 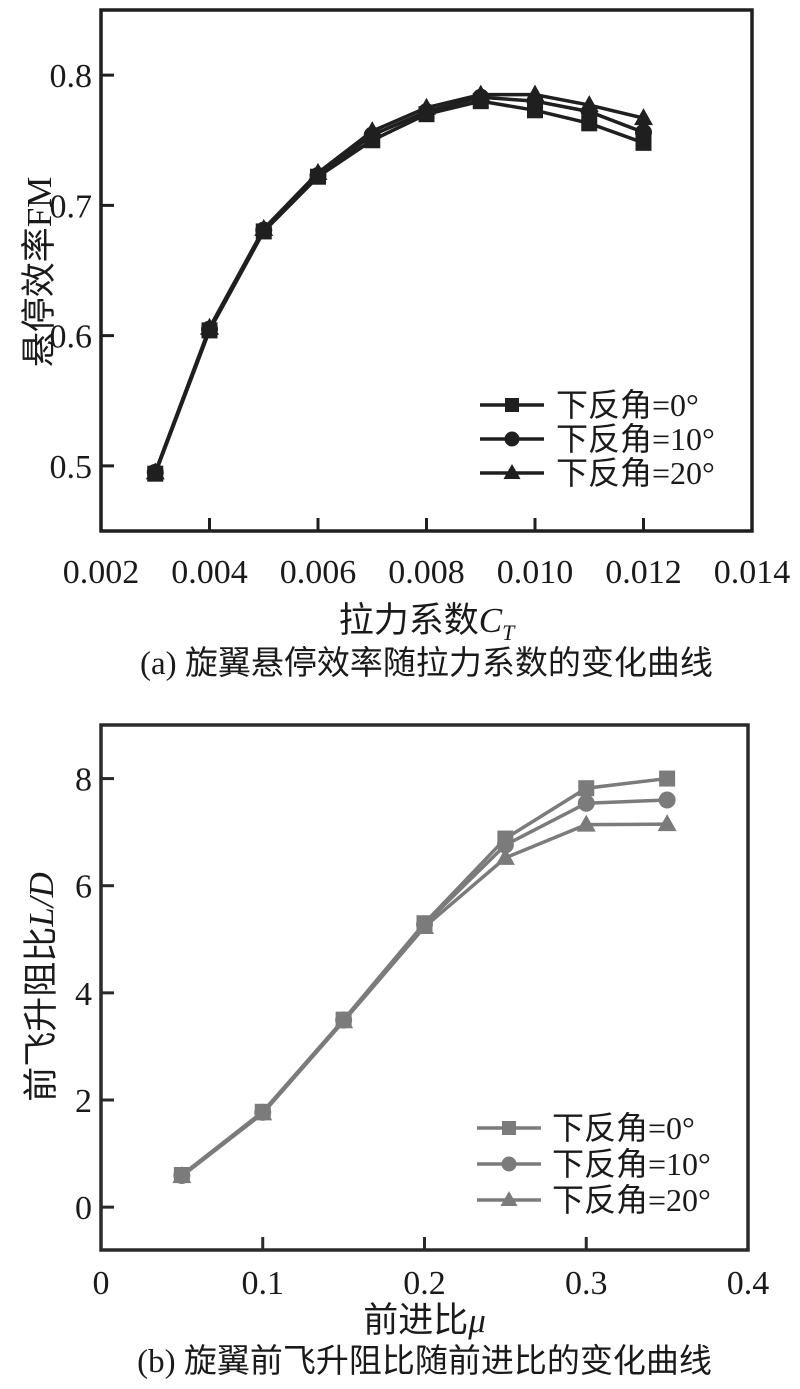 I want to click on y-axis-b: 0 2 4 6 8, so click(x=94, y=994).